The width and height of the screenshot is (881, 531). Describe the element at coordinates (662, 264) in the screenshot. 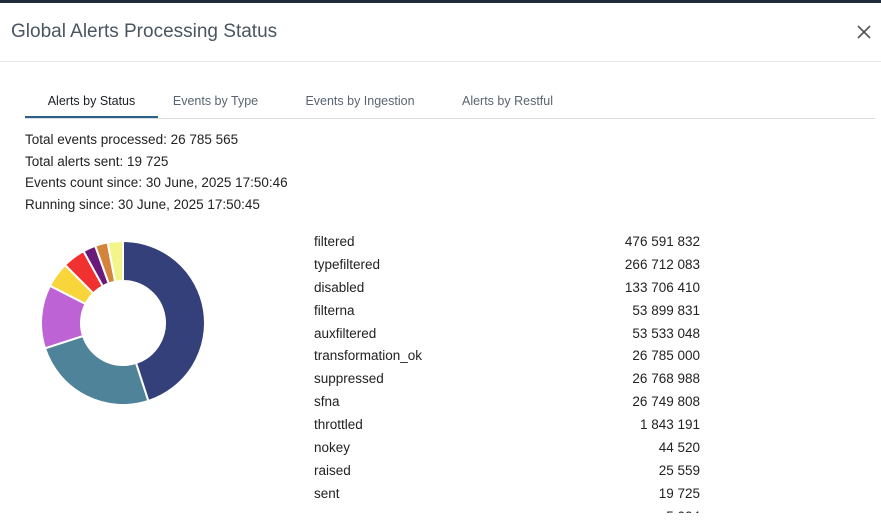

I see `status-value: 266 712 083` at that location.